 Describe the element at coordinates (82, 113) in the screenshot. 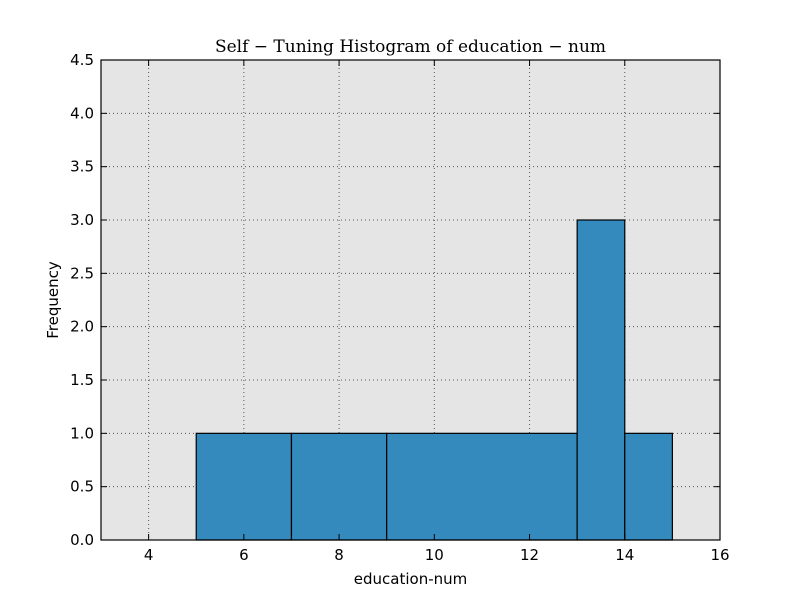

I see `y-tick-label: 4.0` at that location.